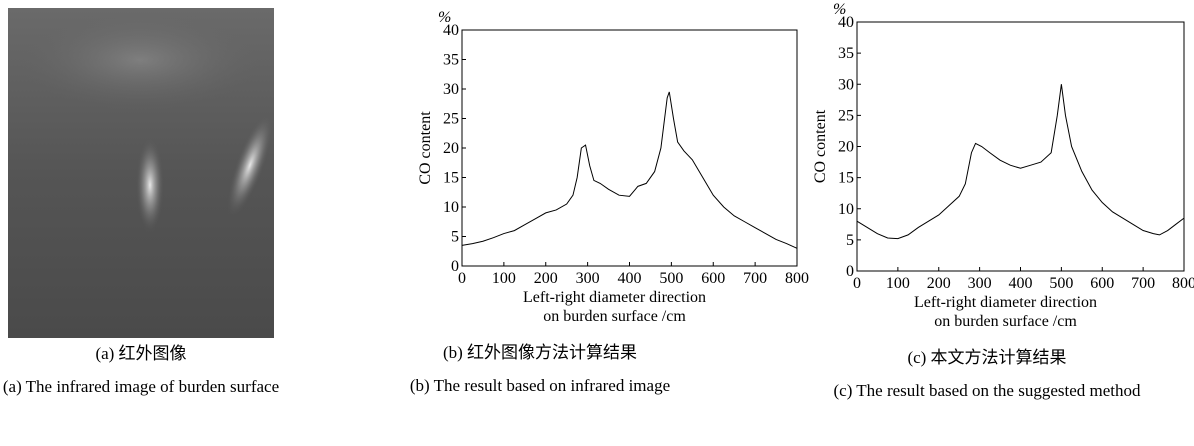 The height and width of the screenshot is (446, 1194). Describe the element at coordinates (540, 385) in the screenshot. I see `caption-en: (b) The result based on infrared image` at that location.